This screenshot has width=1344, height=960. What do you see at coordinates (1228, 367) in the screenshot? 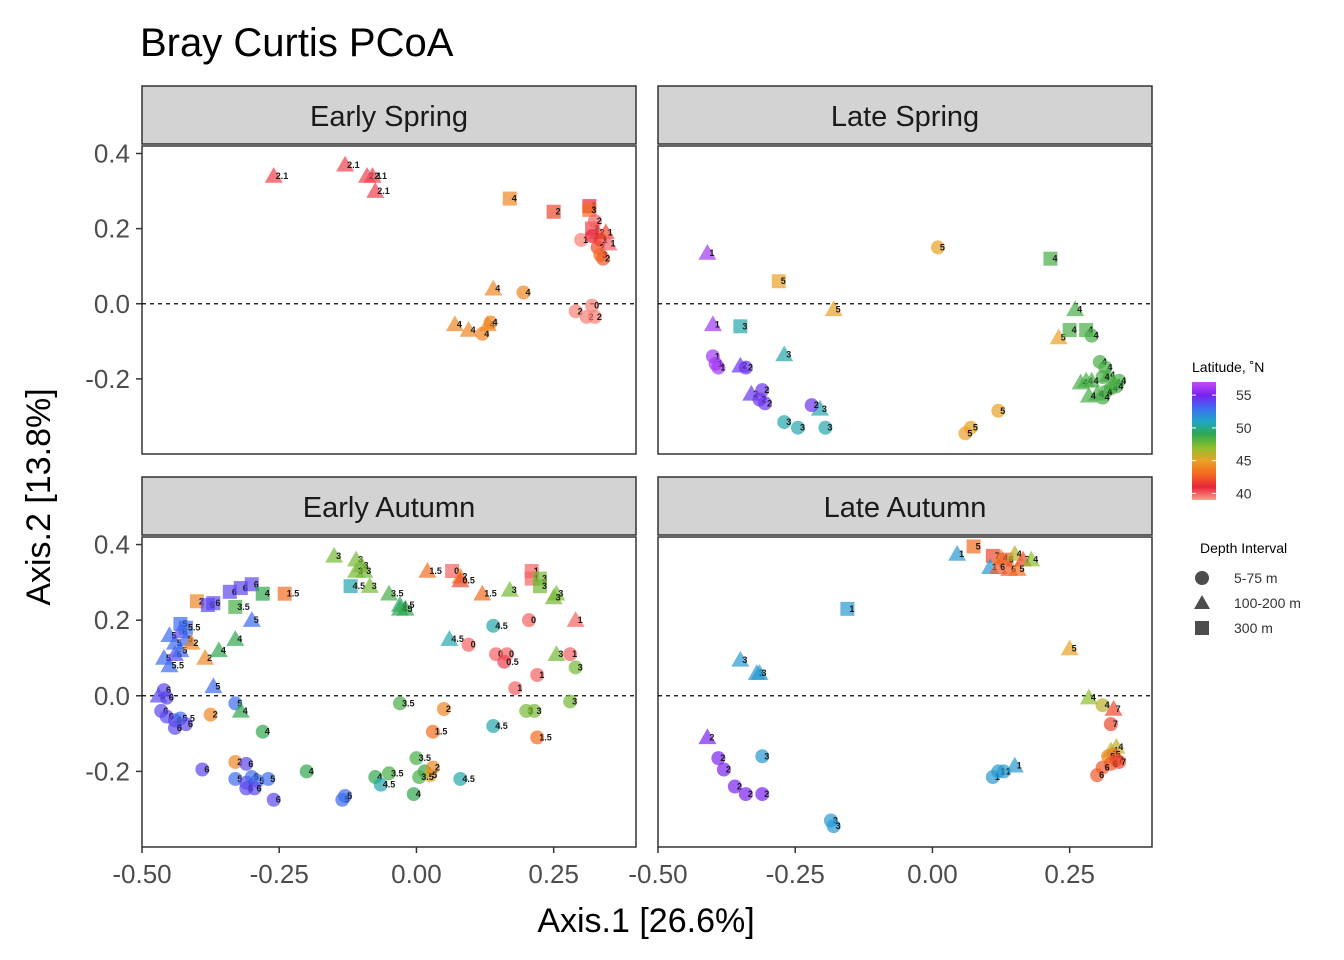
I see `color-legend-title: Latitude, ˚N` at bounding box center [1228, 367].